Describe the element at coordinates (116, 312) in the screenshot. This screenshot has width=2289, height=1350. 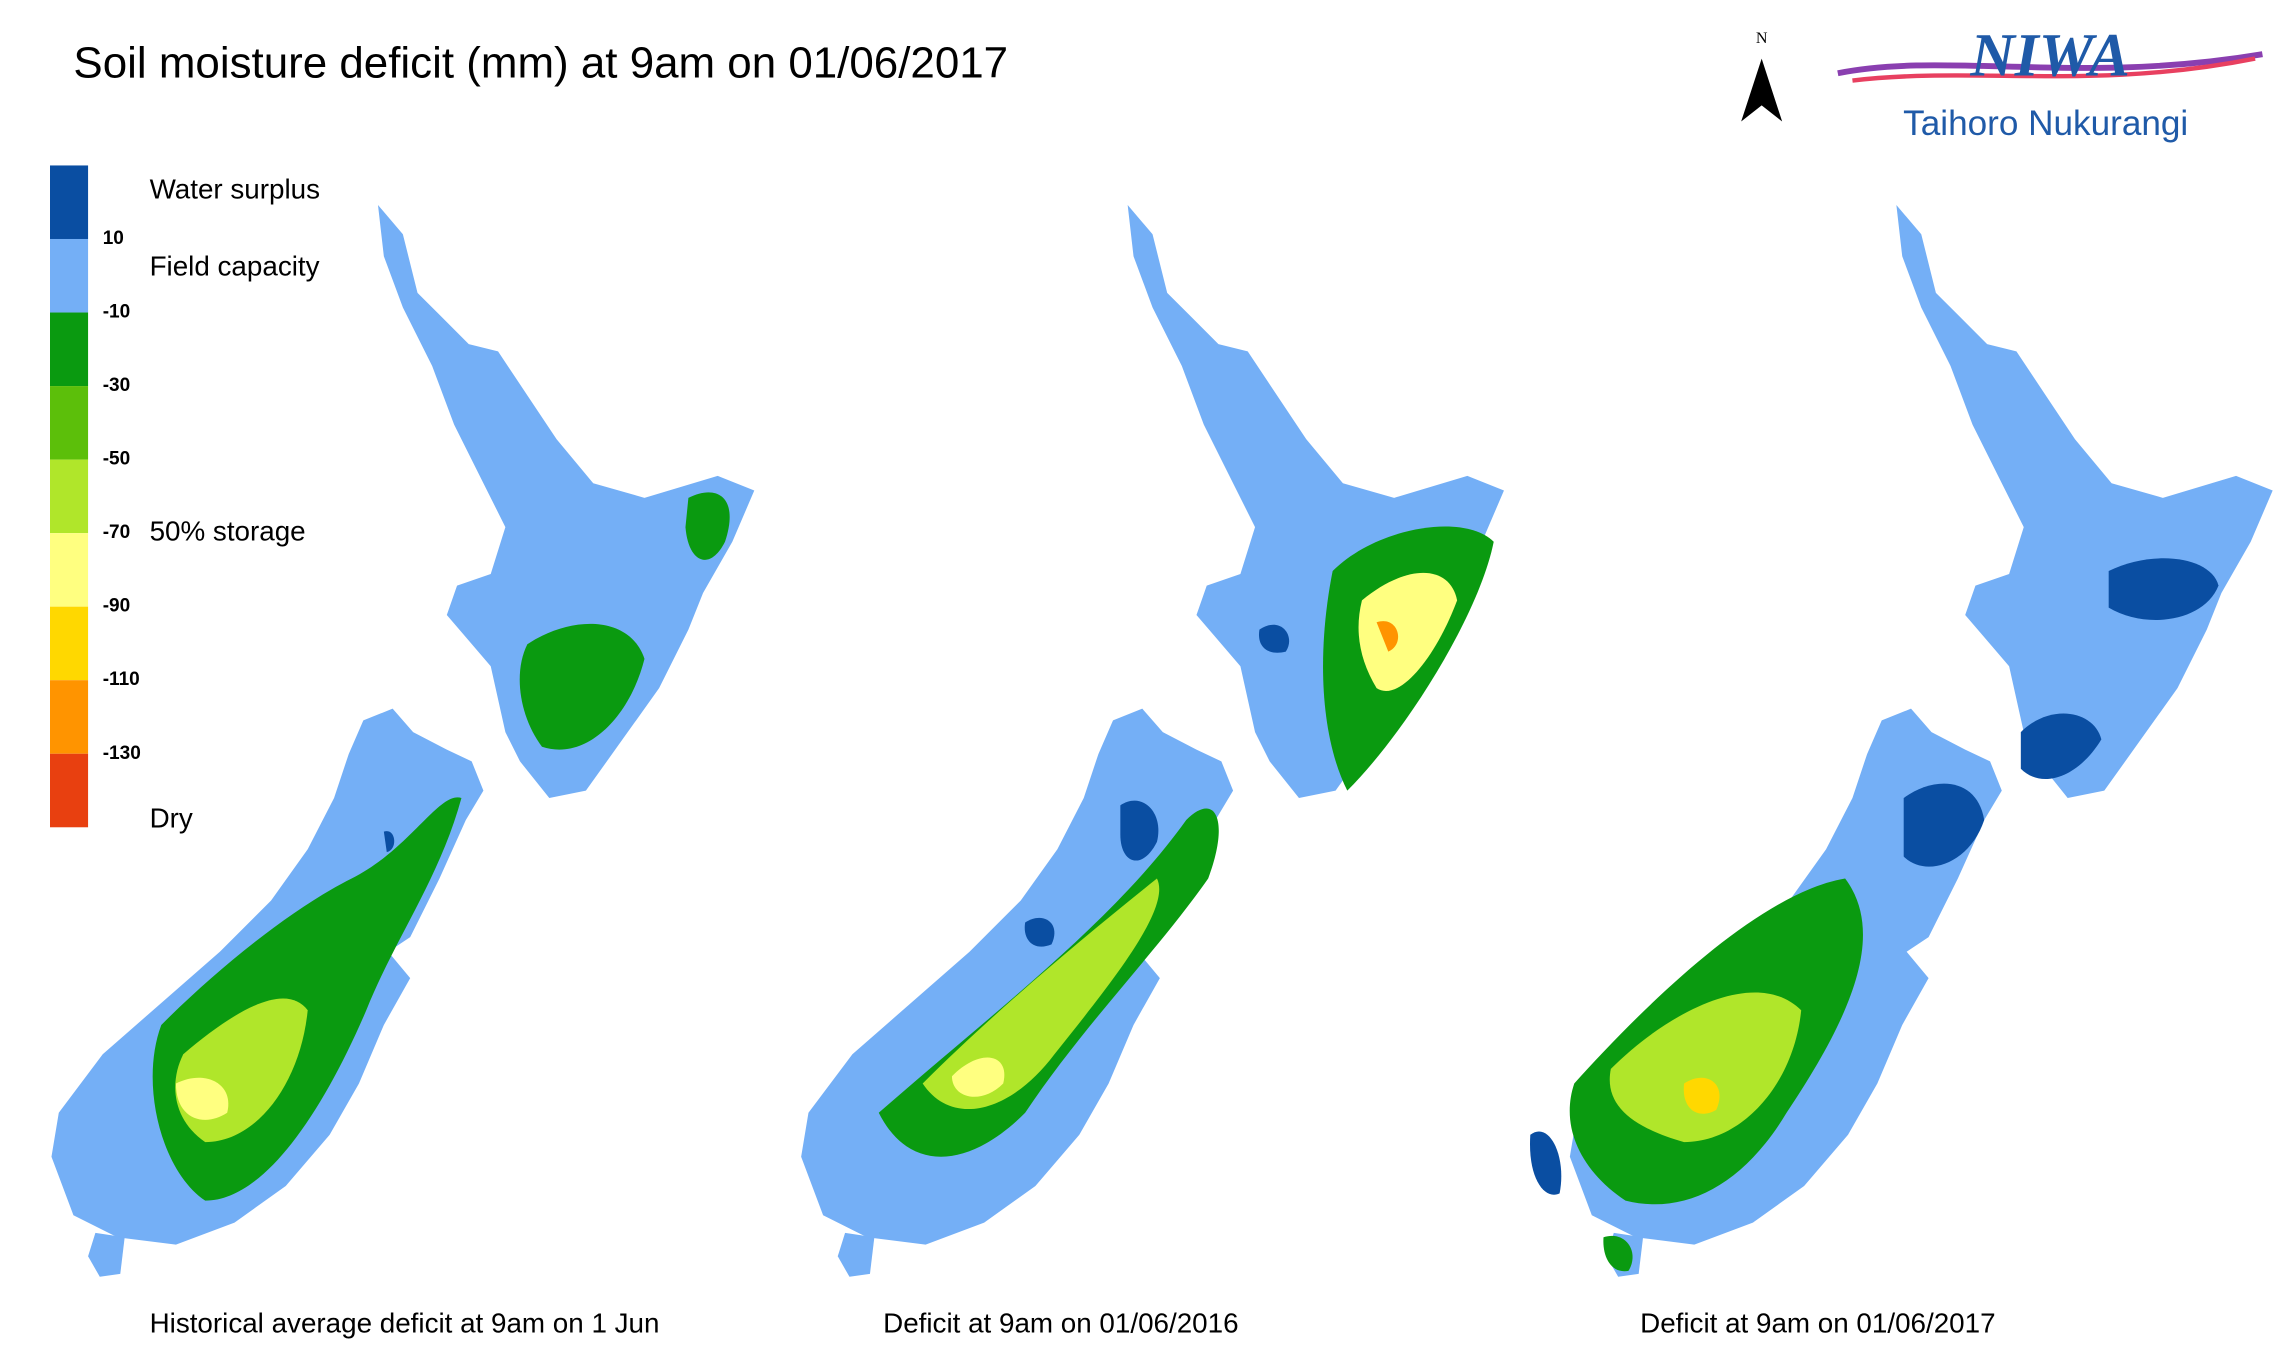
I see `legend-break: -10` at that location.